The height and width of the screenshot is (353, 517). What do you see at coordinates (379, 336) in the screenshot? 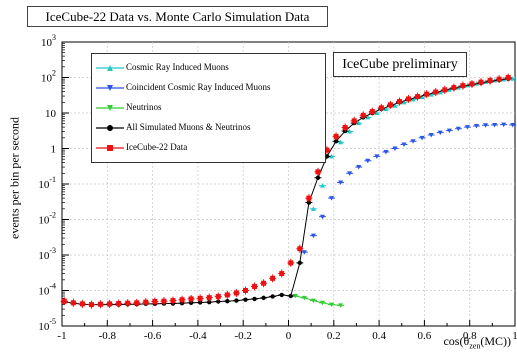
I see `x-tick-label: 0.4` at bounding box center [379, 336].